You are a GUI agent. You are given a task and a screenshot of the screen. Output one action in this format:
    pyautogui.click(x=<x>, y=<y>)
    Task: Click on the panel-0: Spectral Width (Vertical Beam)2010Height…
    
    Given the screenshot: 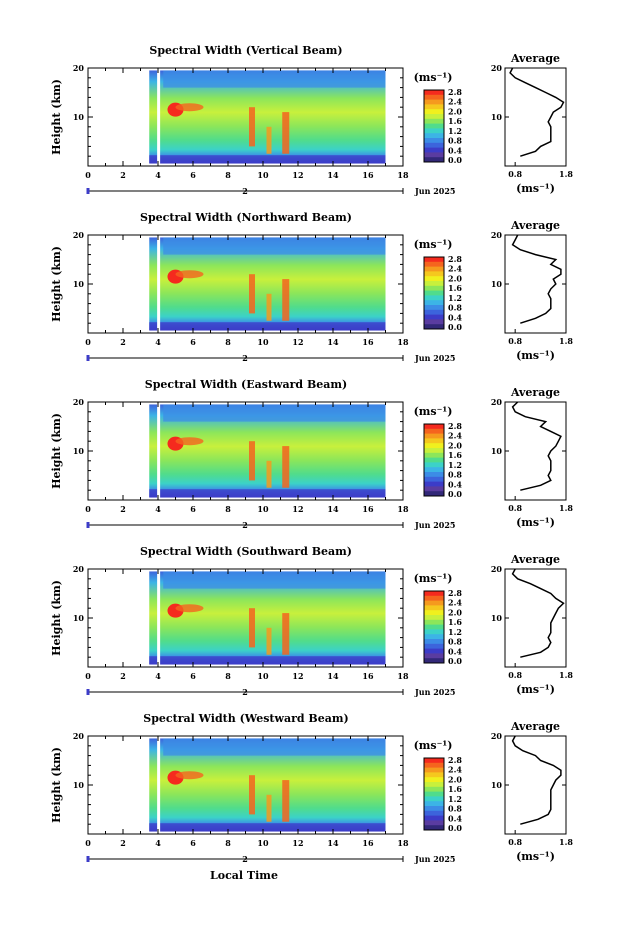 What is the action you would take?
    pyautogui.click(x=311, y=120)
    